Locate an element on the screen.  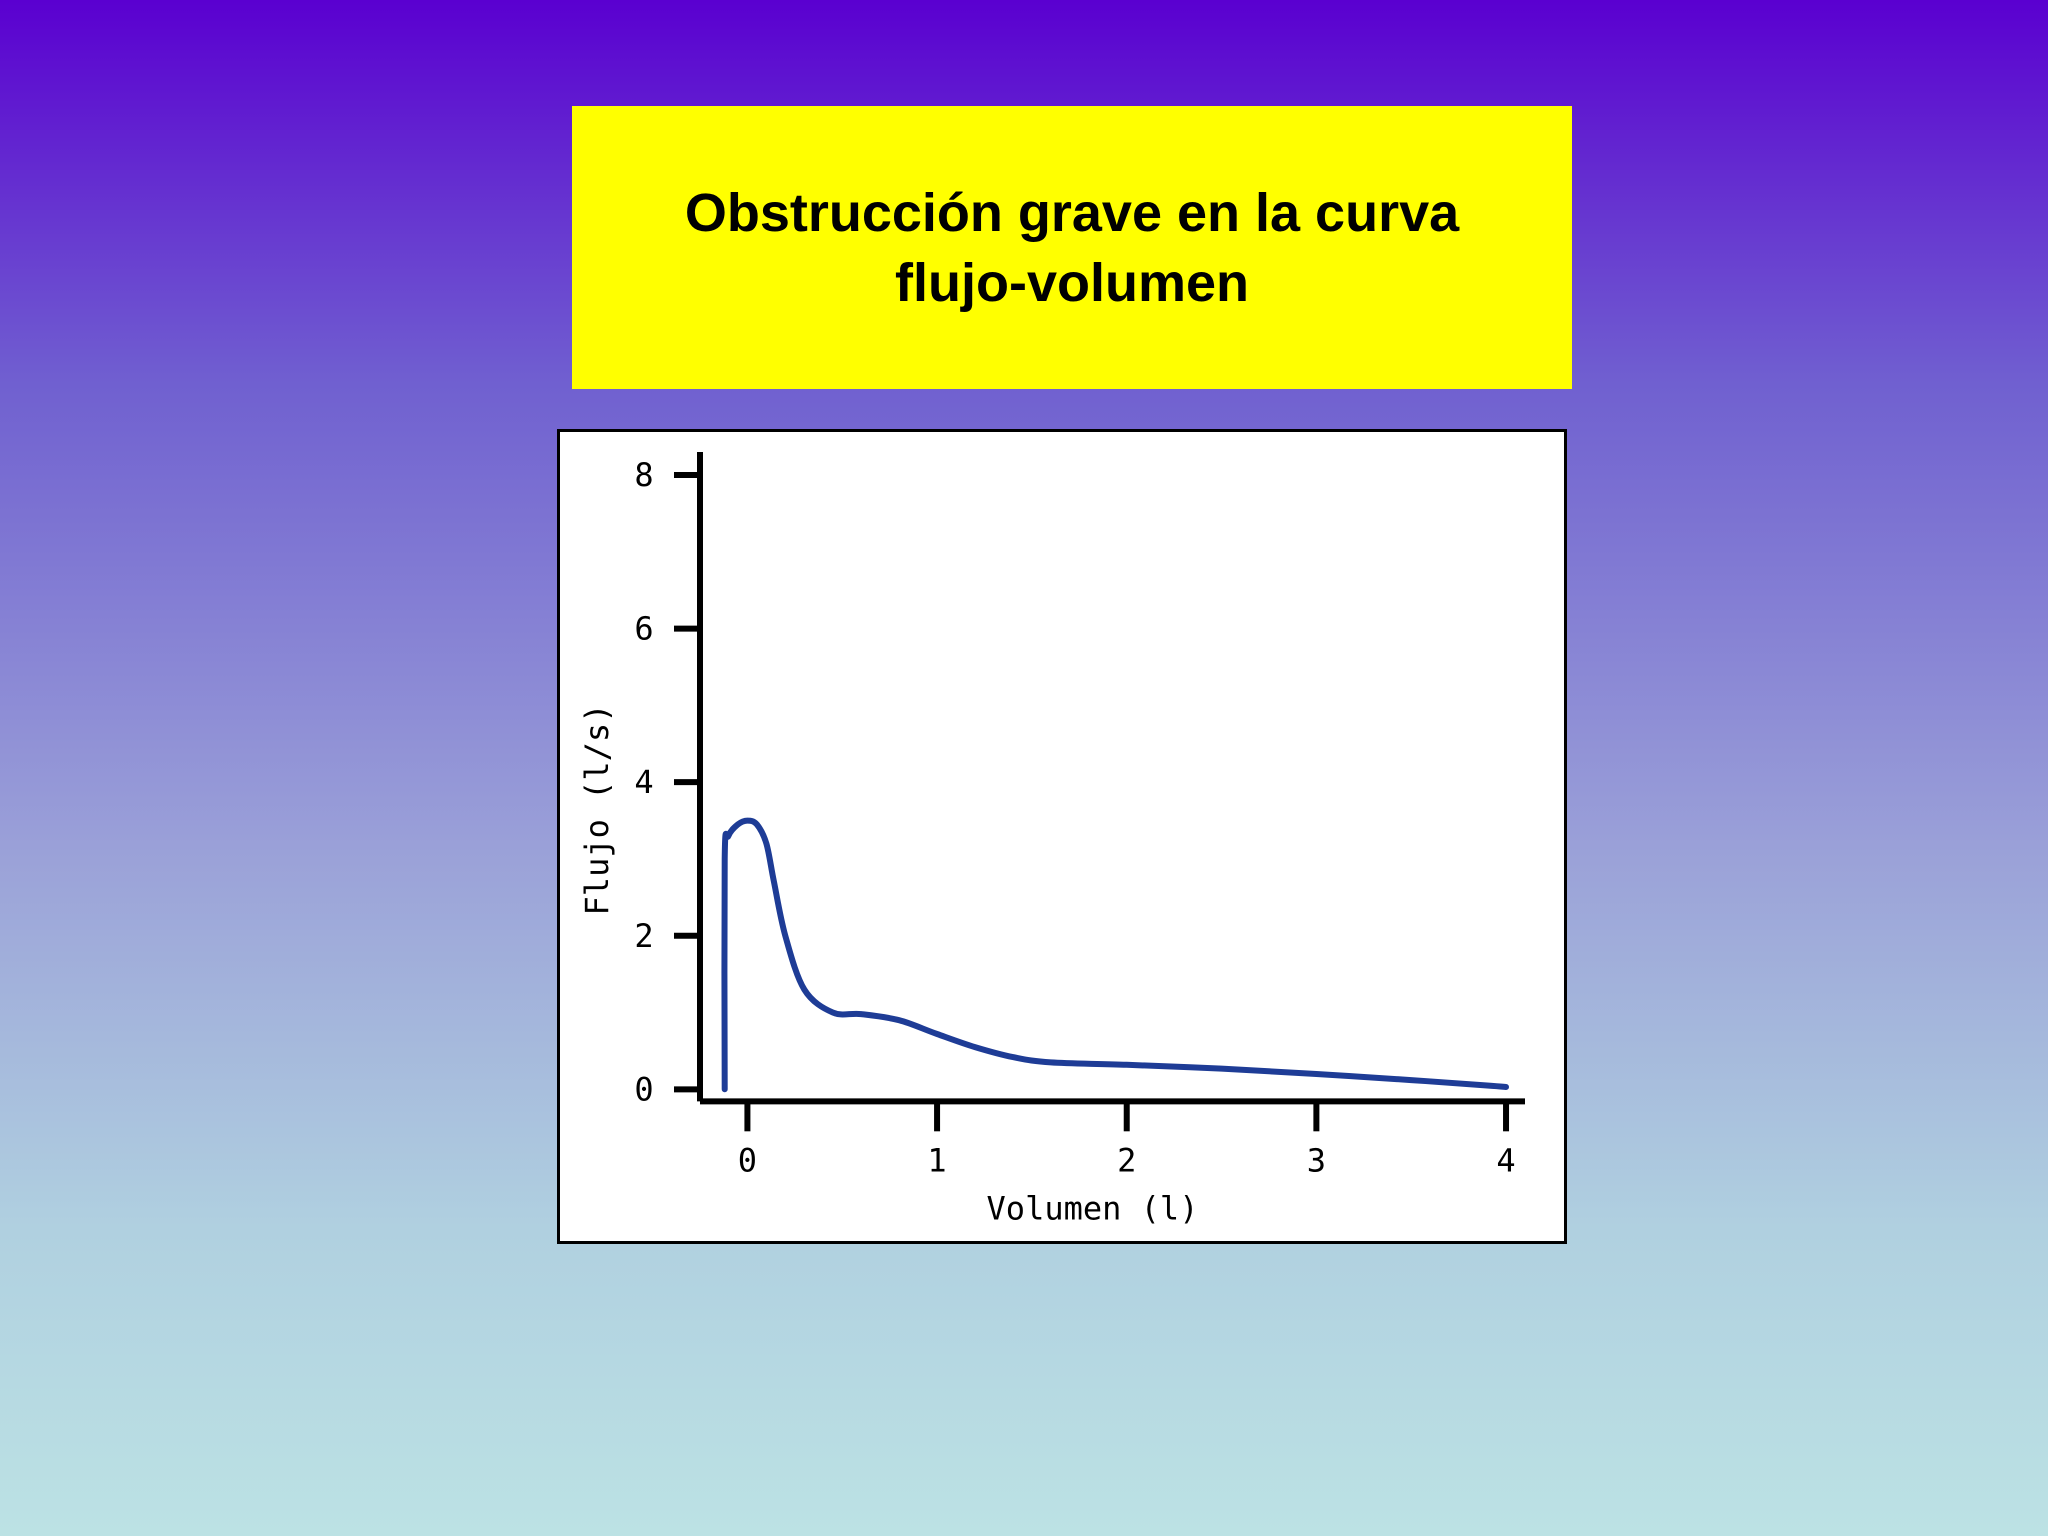
x-ticks: 0 1 2 3 4 is located at coordinates (1127, 1140).